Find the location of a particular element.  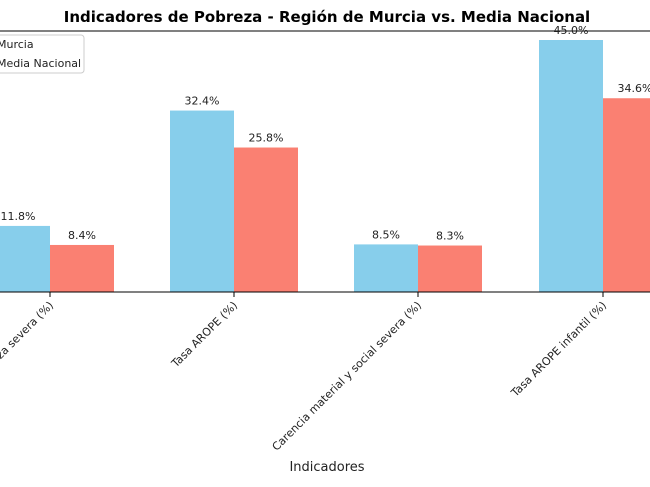

legend: Murcia Media Nacional is located at coordinates (42, 54).